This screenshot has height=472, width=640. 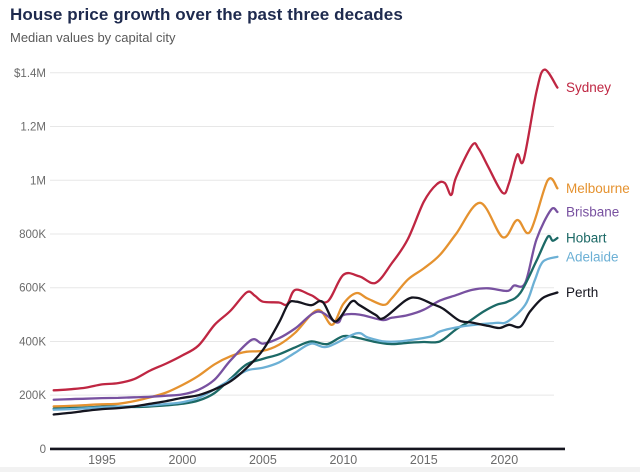 I want to click on y-axis-tick-label: 600K, so click(x=32, y=289).